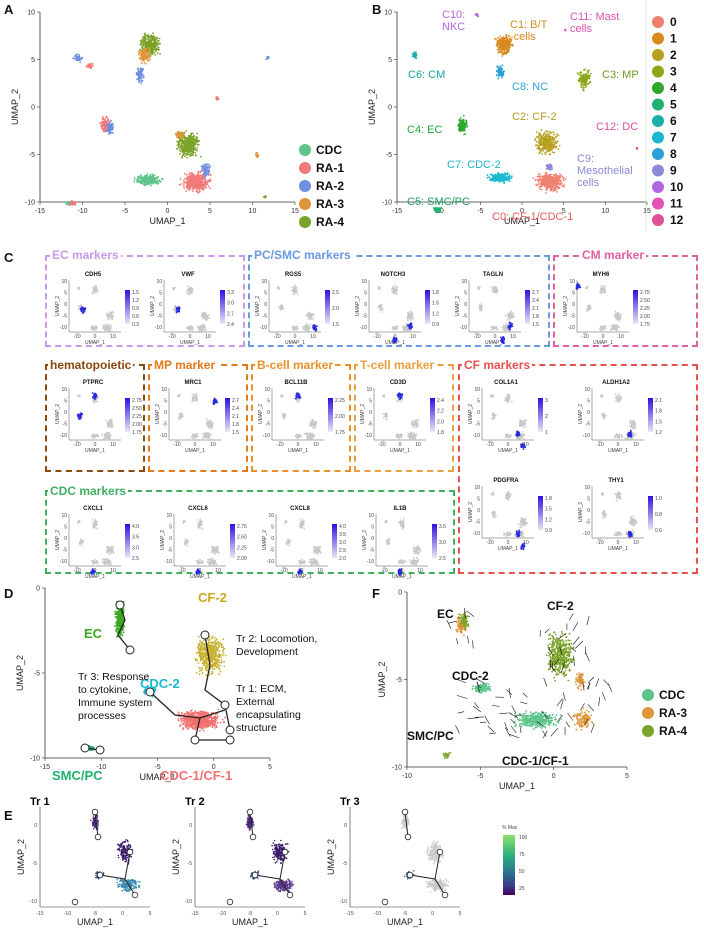 The width and height of the screenshot is (704, 934). I want to click on feature-plot-title: PDGFRA, so click(506, 481).